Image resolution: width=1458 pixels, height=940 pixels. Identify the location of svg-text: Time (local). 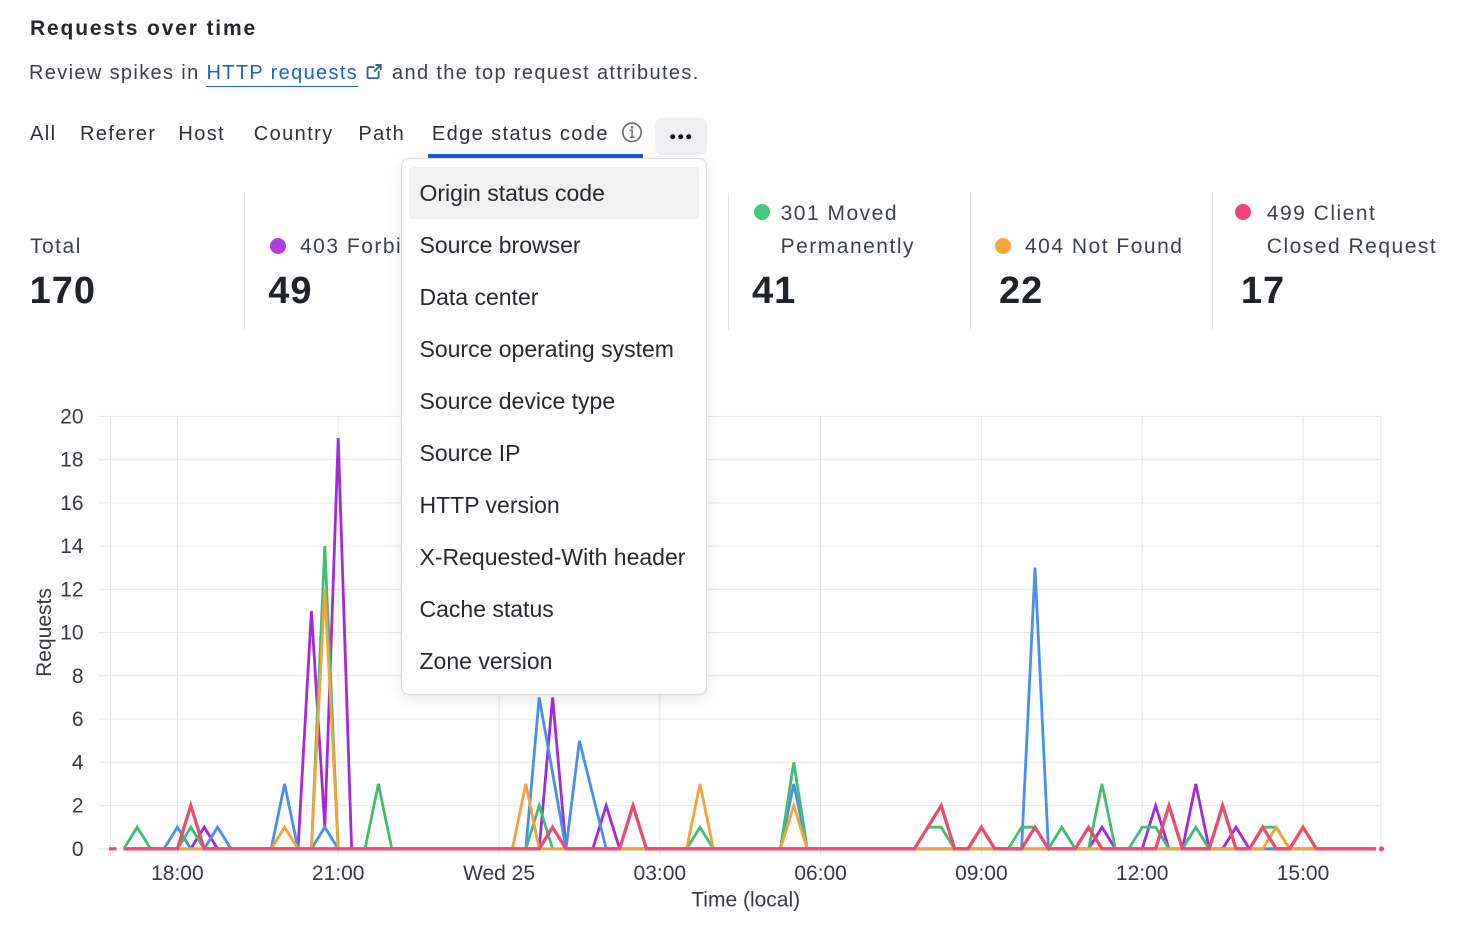
(745, 900).